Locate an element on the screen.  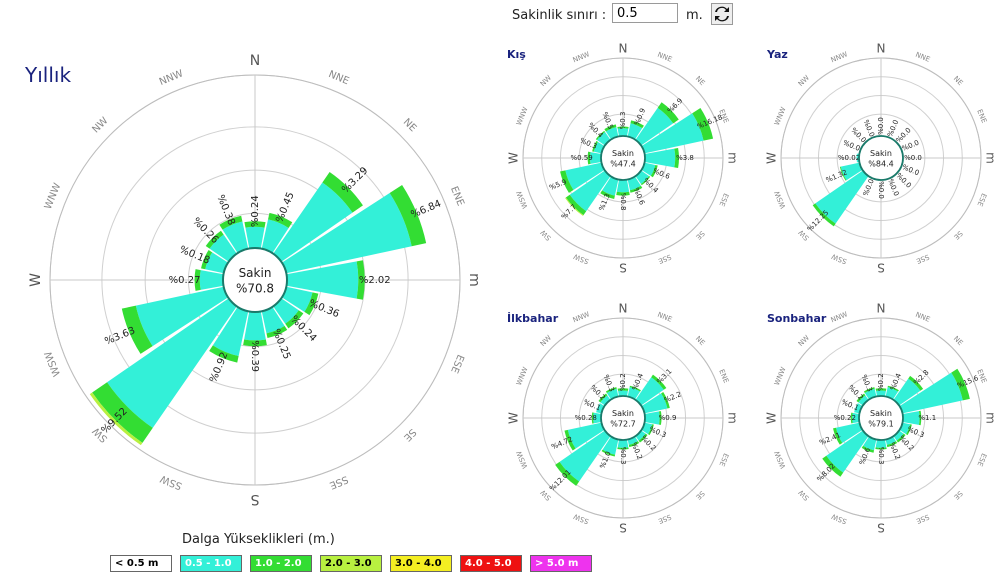
legend-item: 4.0 - 5.0 is located at coordinates (491, 563).